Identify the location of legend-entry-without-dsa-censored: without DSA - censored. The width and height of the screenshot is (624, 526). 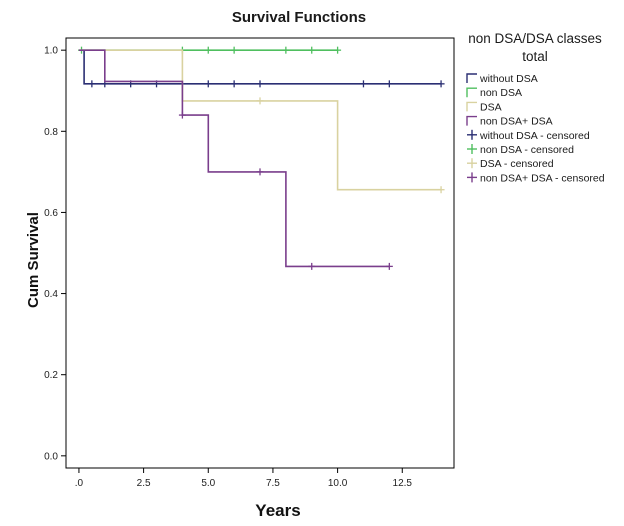
(528, 135).